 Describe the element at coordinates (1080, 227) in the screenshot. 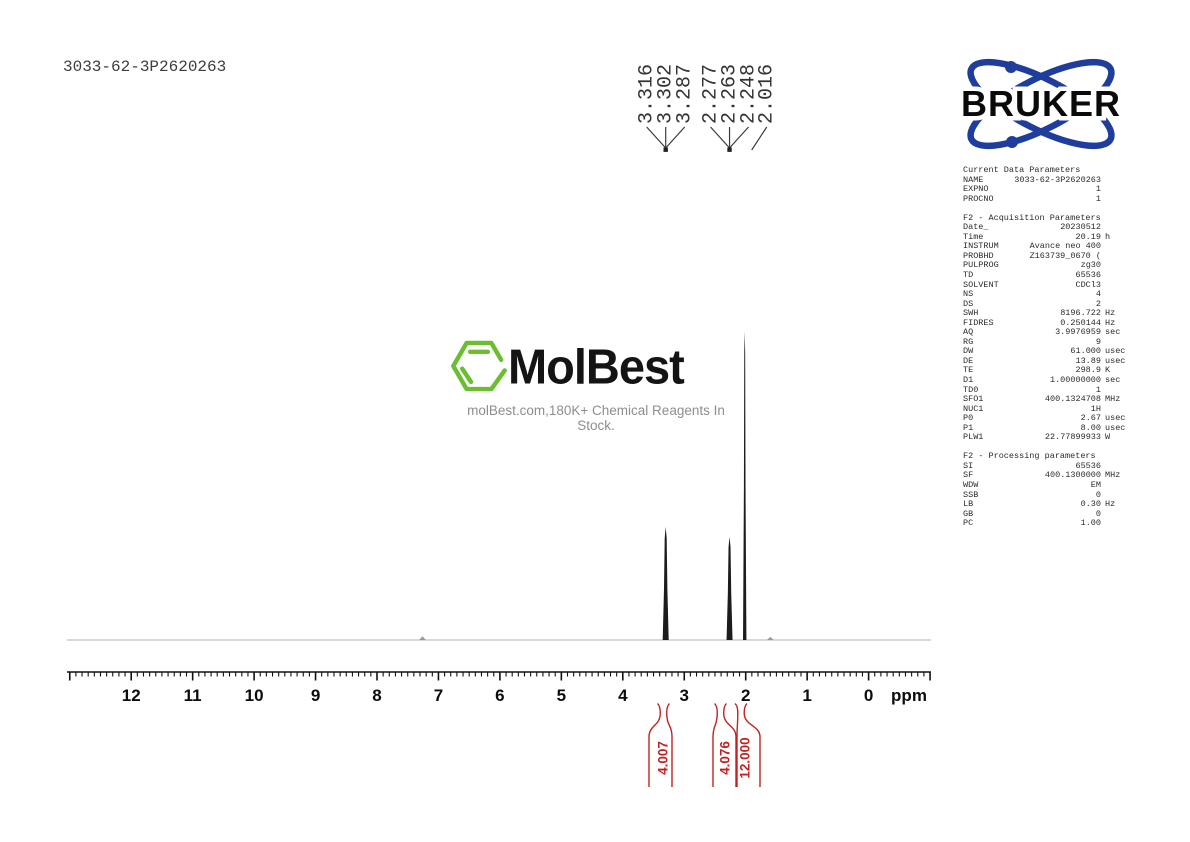

I see `param-val: 20230512` at that location.